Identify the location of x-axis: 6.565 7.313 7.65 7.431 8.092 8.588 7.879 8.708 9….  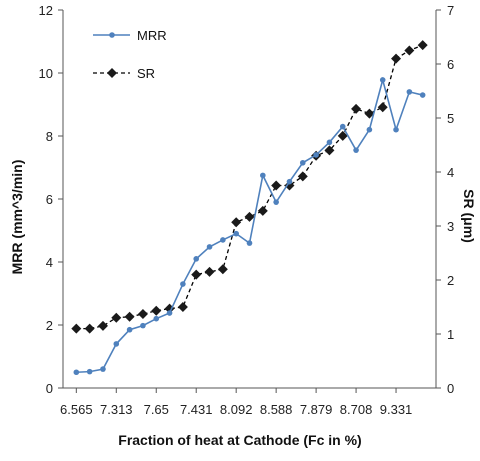
(236, 402).